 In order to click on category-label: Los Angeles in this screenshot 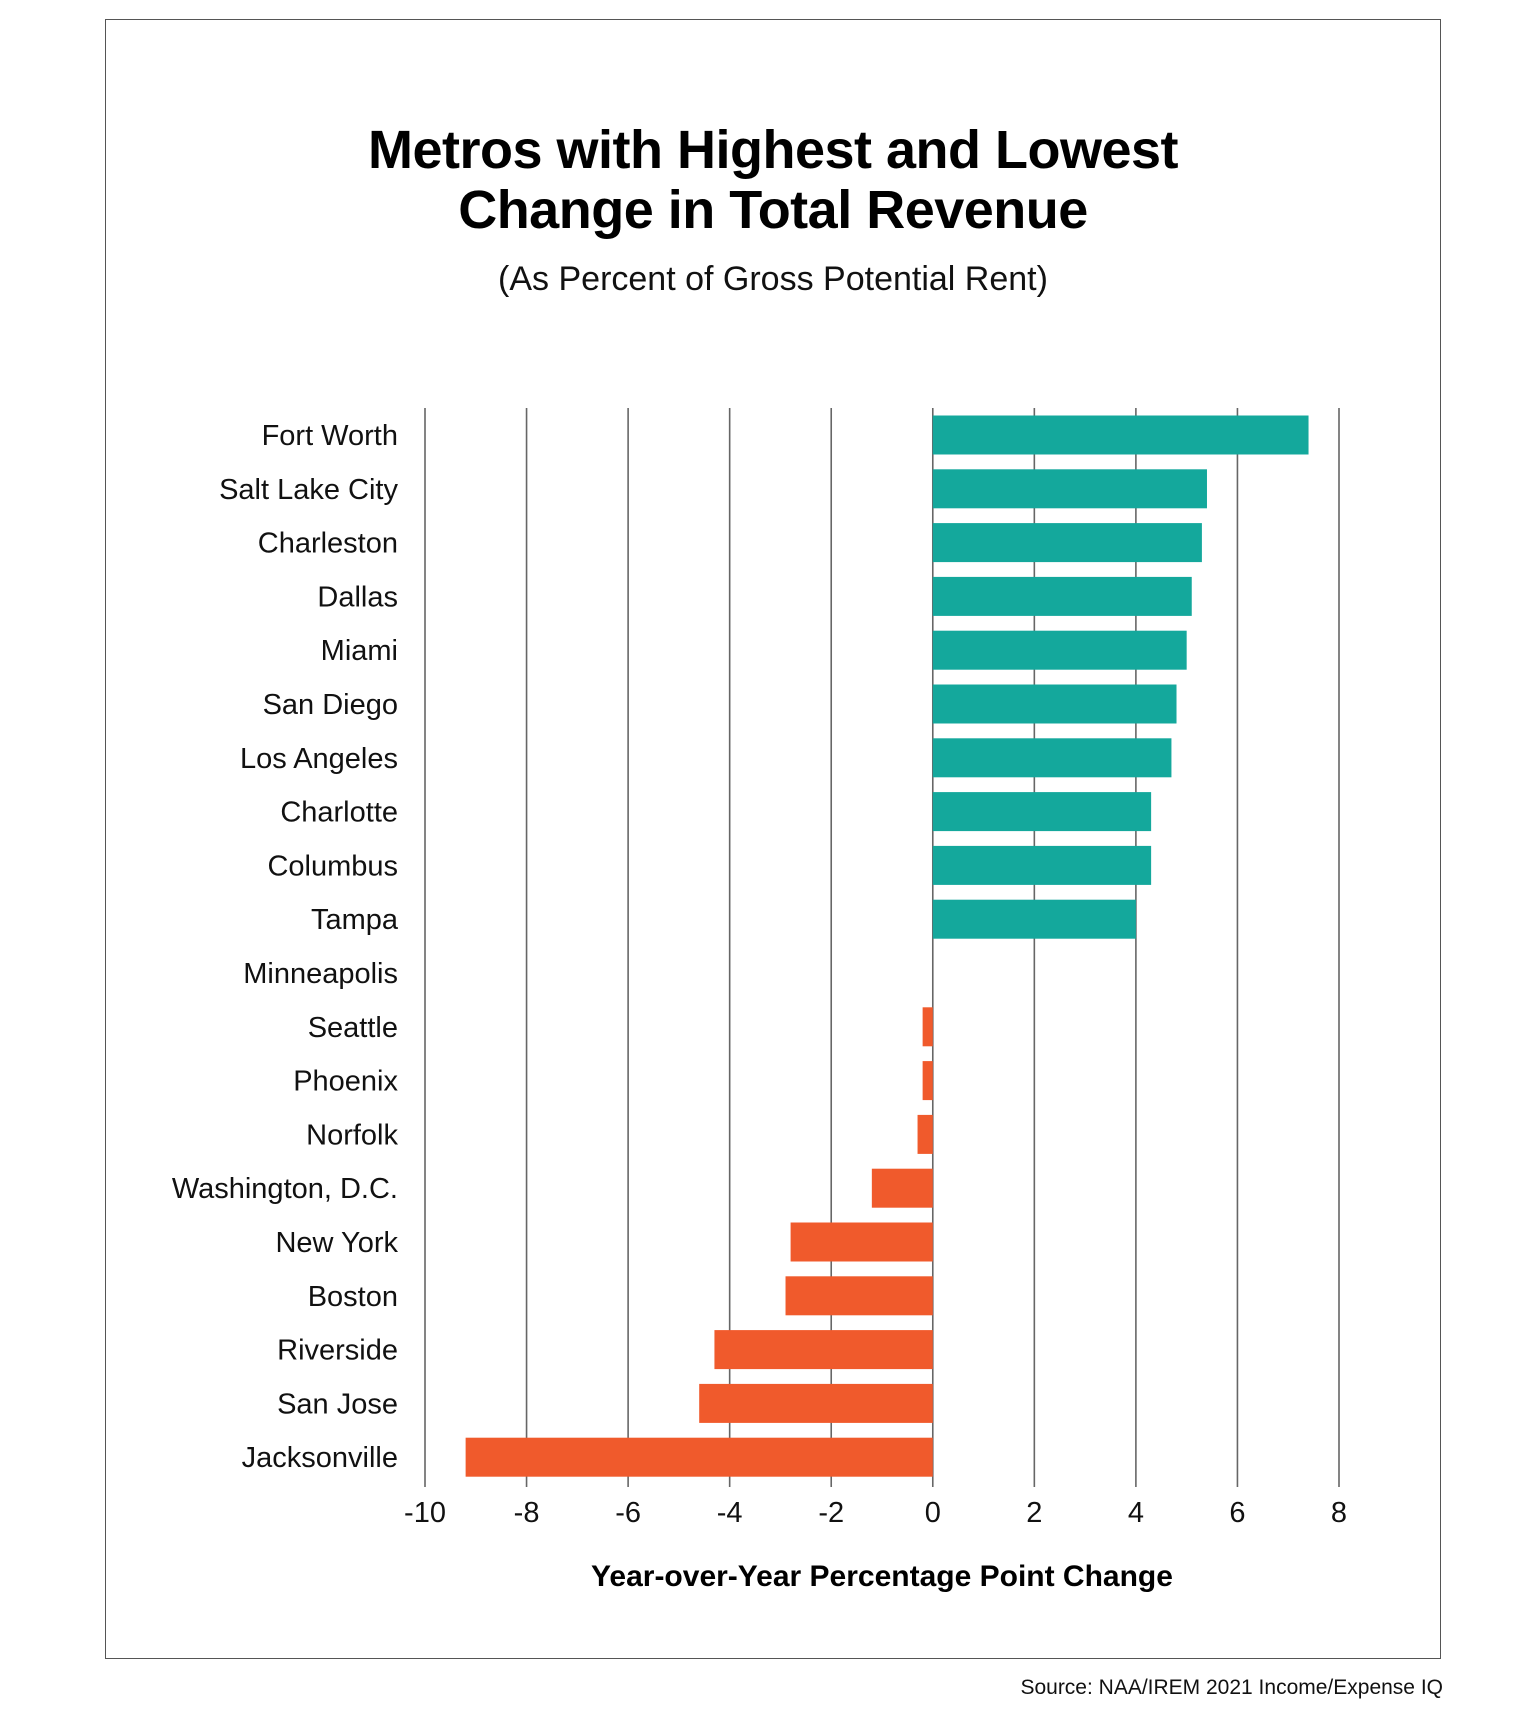, I will do `click(319, 759)`.